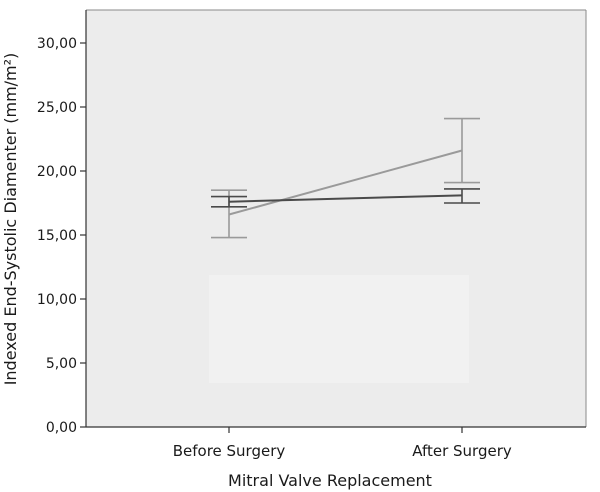 The image size is (600, 492). I want to click on y-tick-label: 10,00, so click(57, 300).